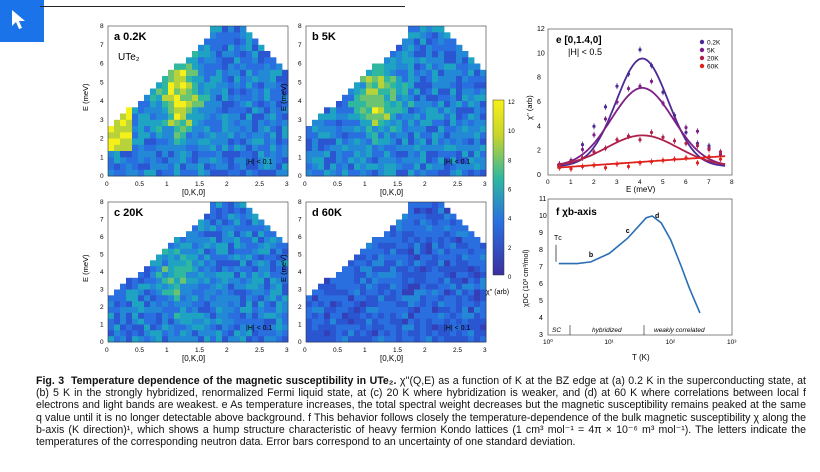 The height and width of the screenshot is (472, 820). Describe the element at coordinates (391, 358) in the screenshot. I see `heatmap-xlabel: [0,K,0]` at that location.